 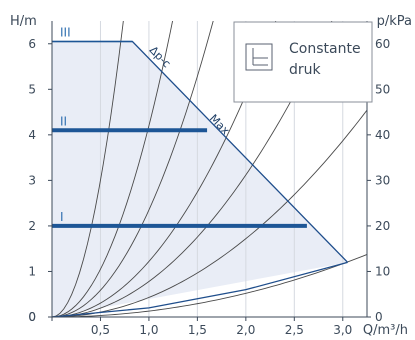 What do you see at coordinates (382, 44) in the screenshot?
I see `y-tick-label-right-6: 60` at bounding box center [382, 44].